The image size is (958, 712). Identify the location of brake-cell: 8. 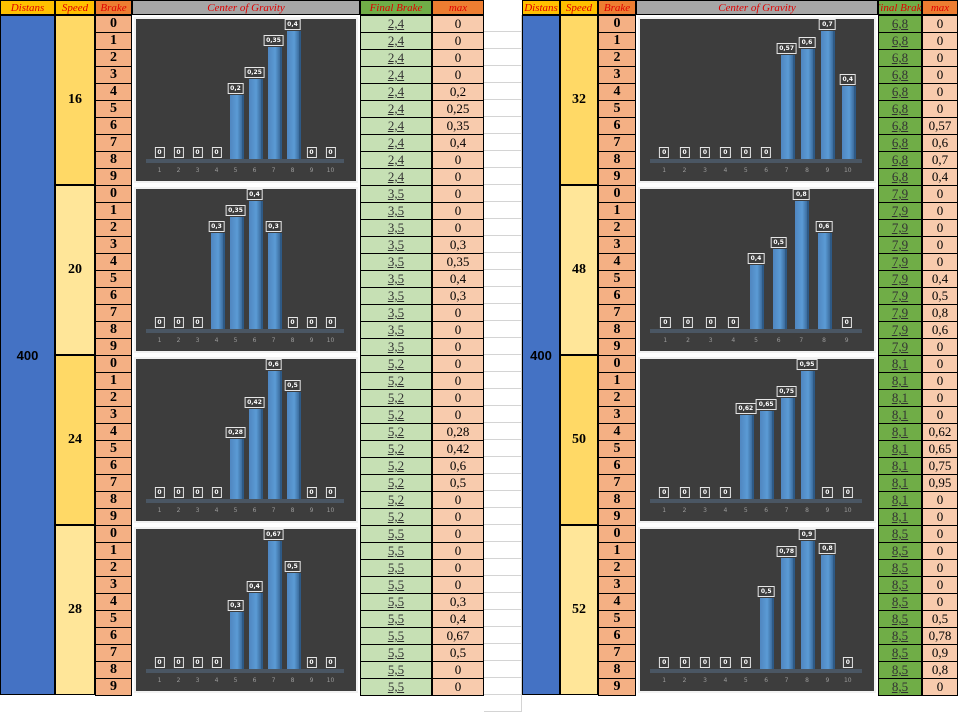
(617, 330).